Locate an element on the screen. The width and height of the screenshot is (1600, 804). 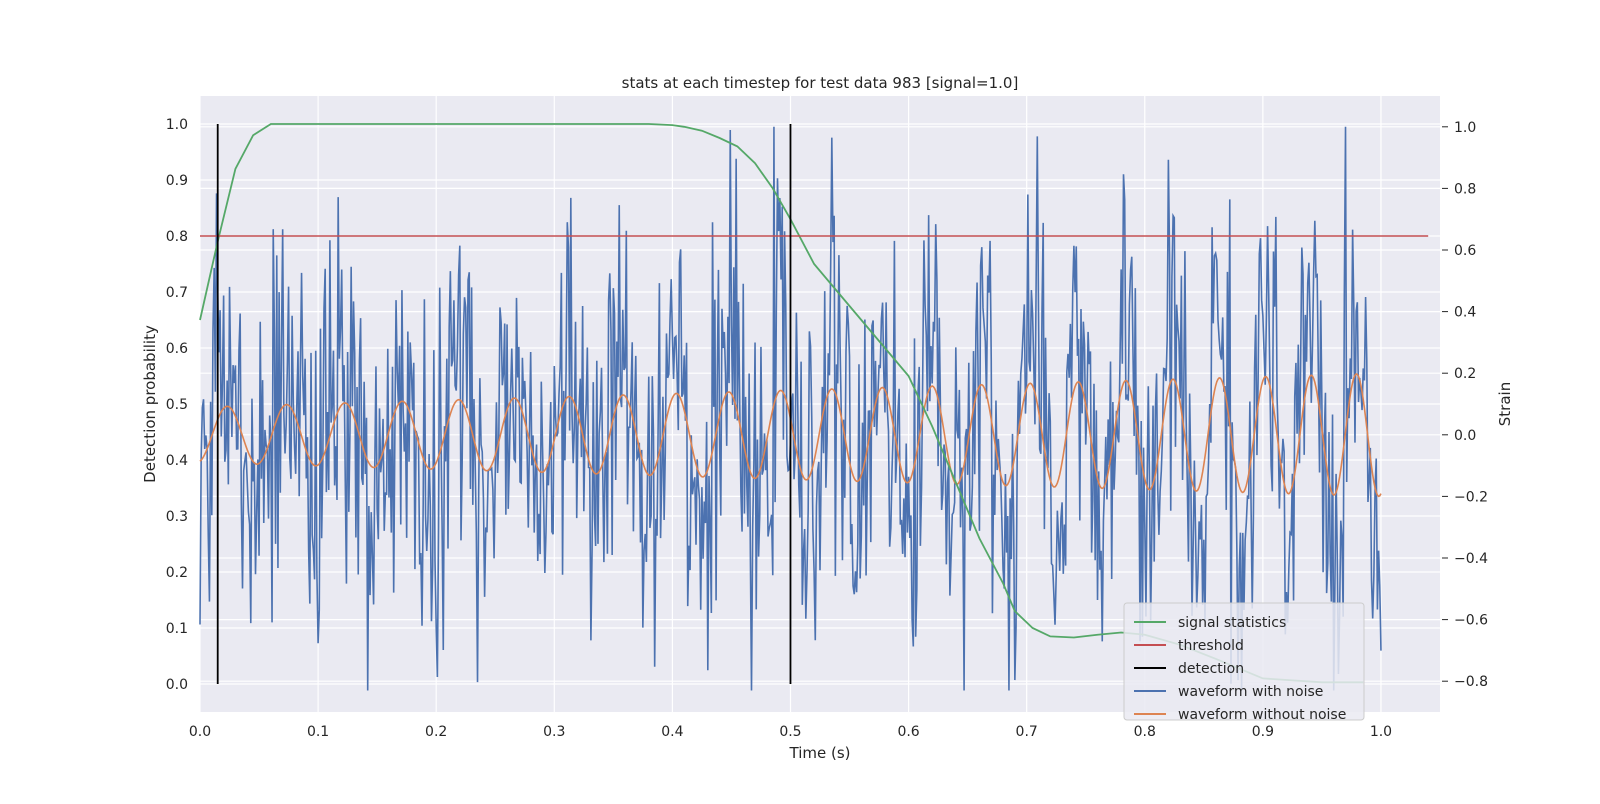
x-tick-label: 0.6 is located at coordinates (908, 732).